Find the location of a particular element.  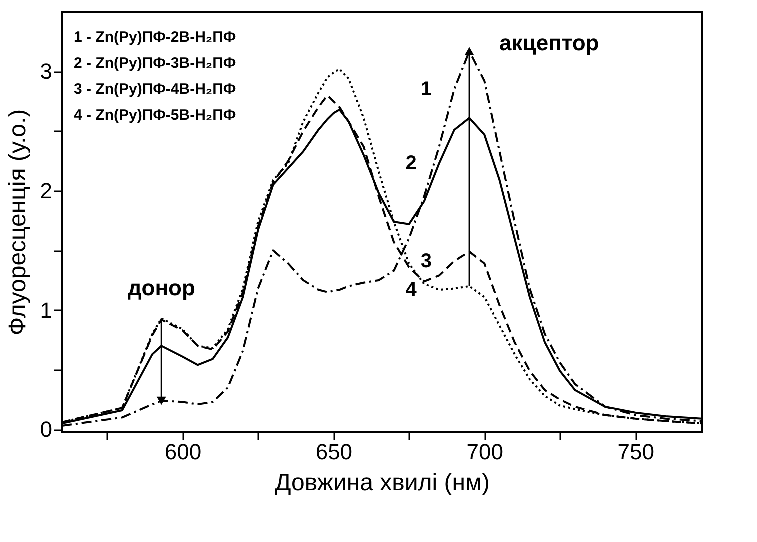

x-axis-title: Довжина хвилі (нм) is located at coordinates (382, 483).